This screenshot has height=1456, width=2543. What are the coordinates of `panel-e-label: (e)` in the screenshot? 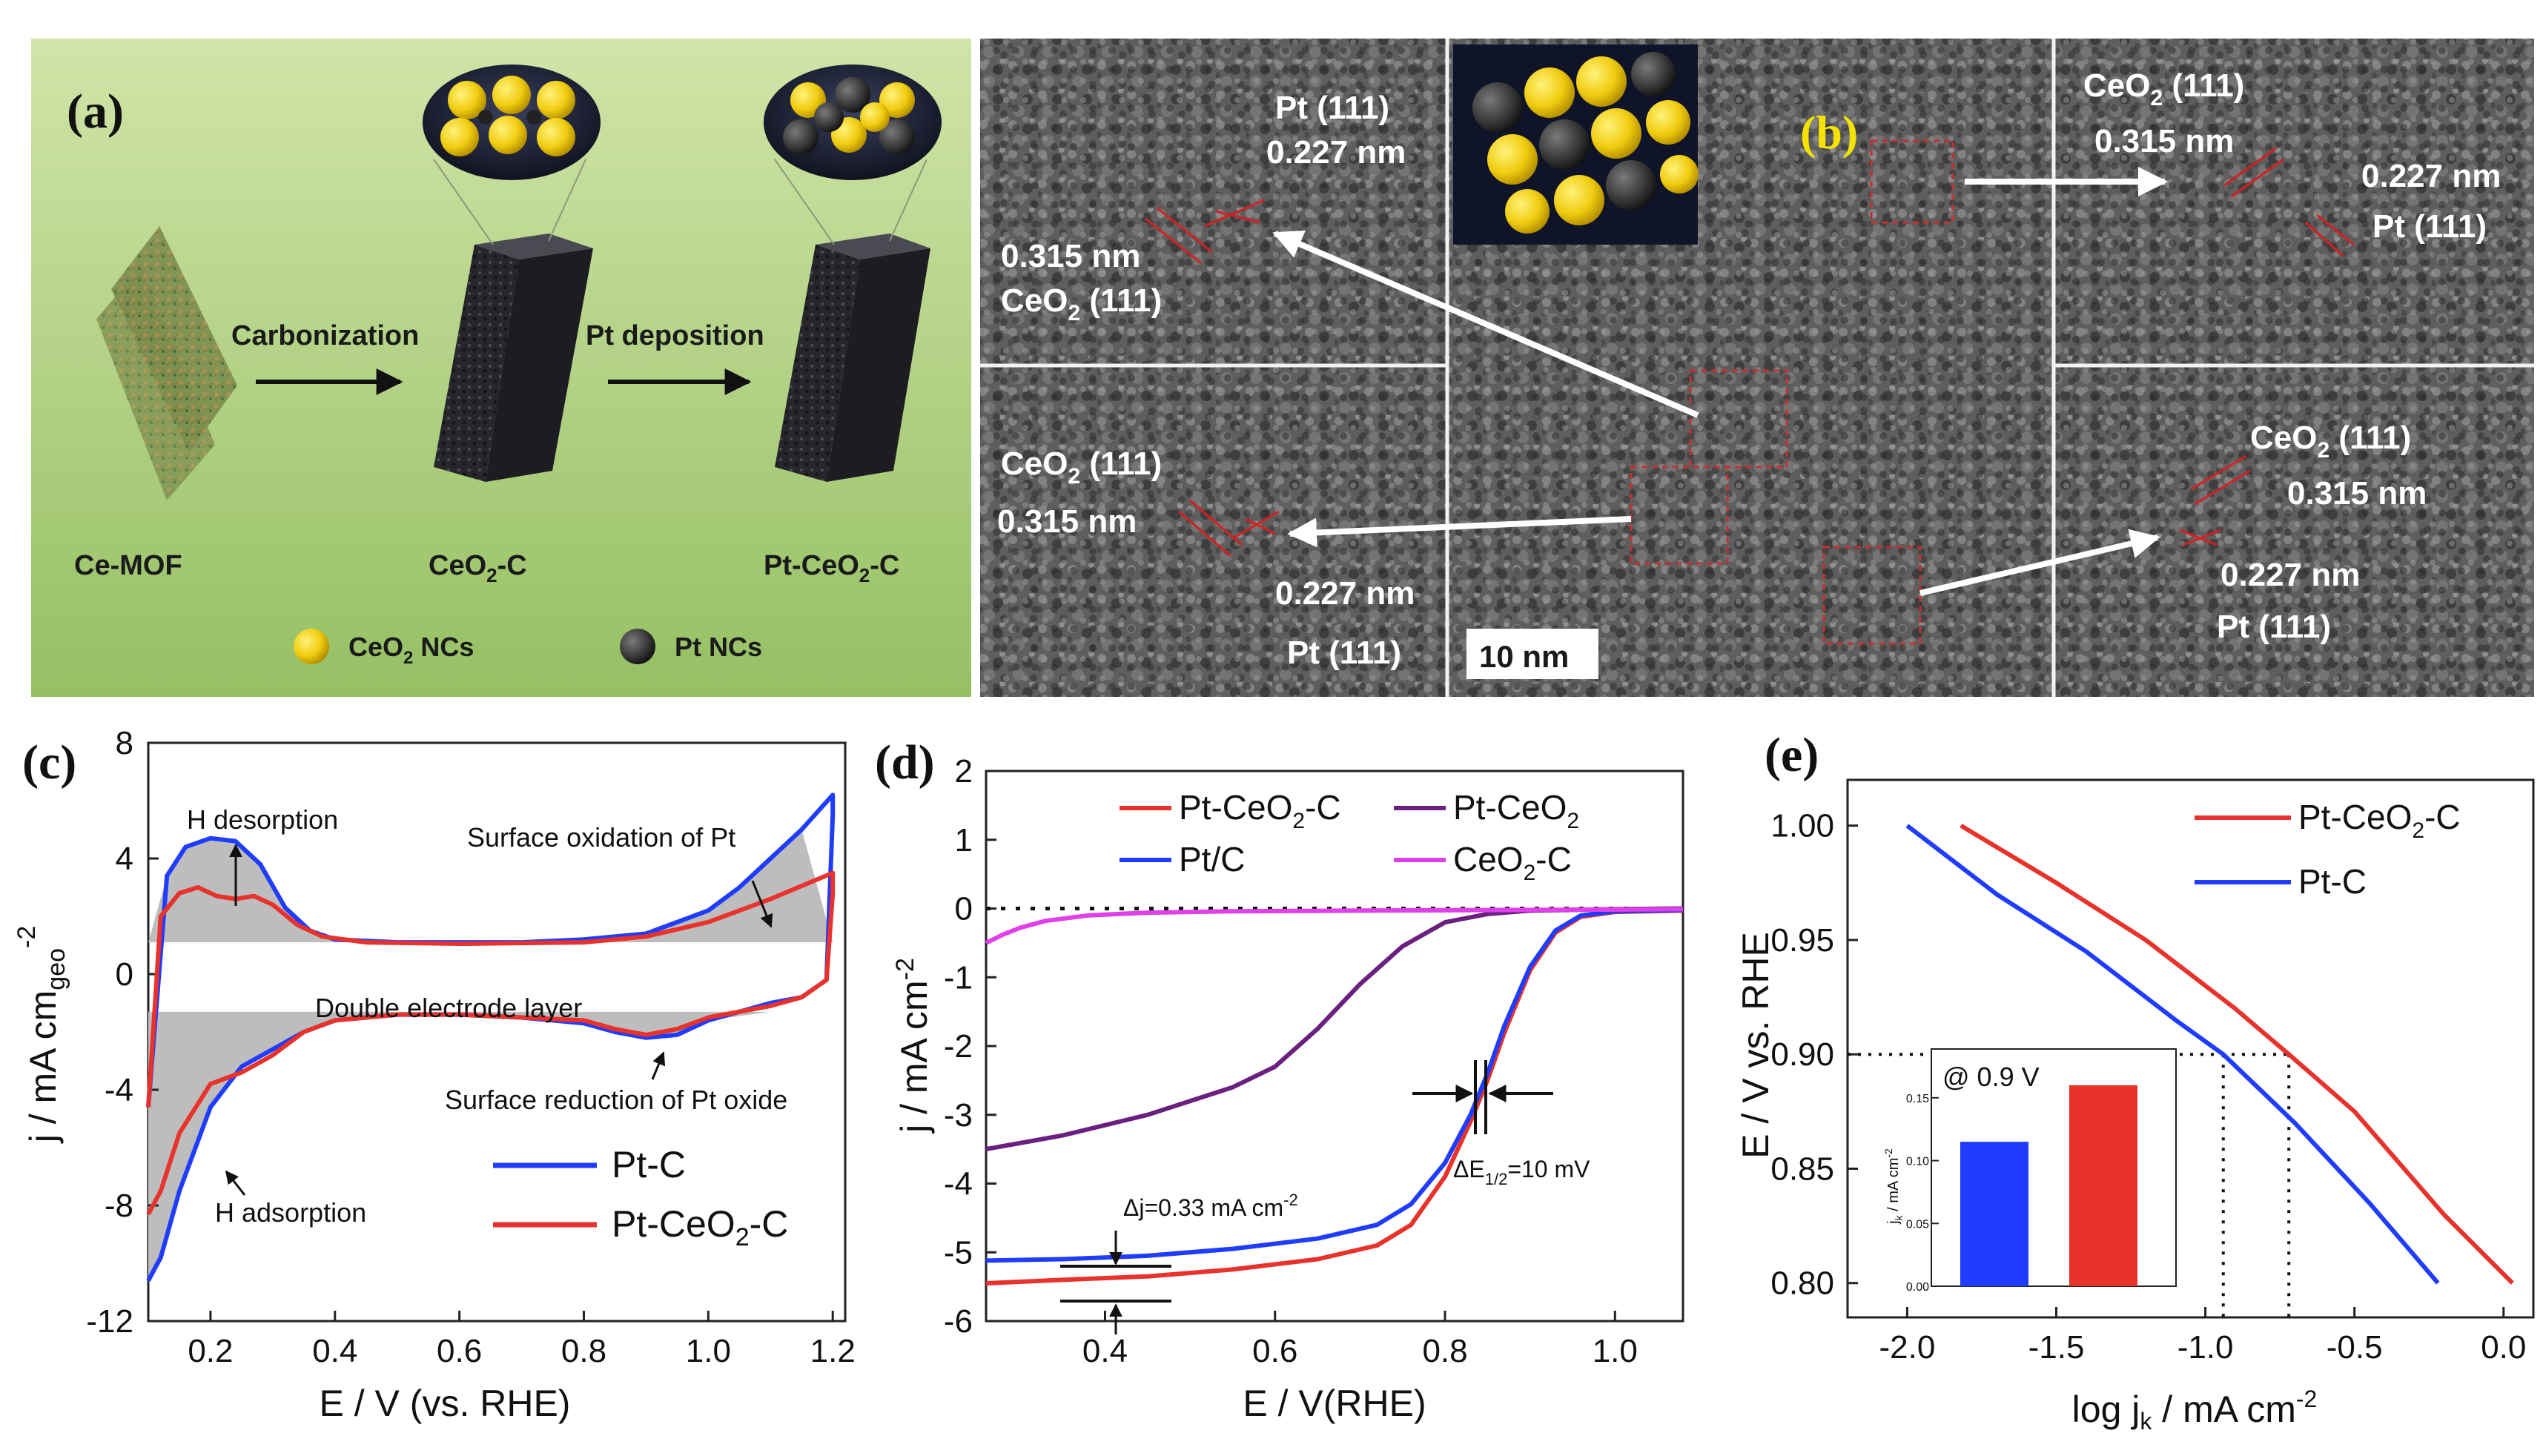 It's located at (1792, 755).